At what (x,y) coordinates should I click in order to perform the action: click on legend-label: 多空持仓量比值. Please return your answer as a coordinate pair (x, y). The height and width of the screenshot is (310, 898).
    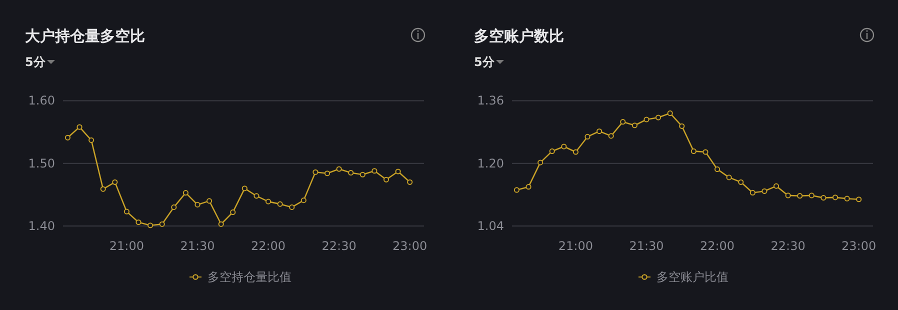
    Looking at the image, I should click on (250, 277).